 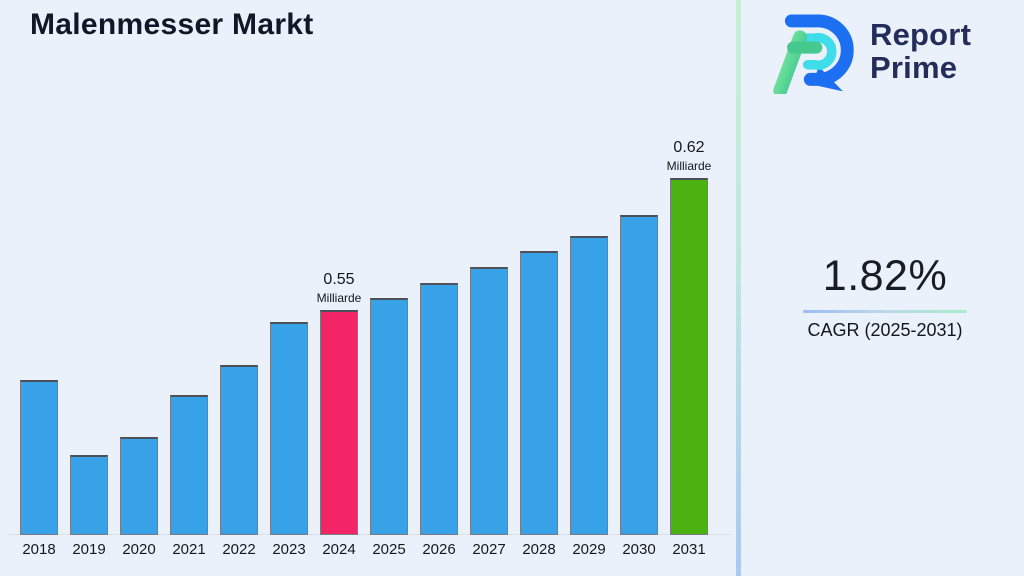 What do you see at coordinates (339, 549) in the screenshot?
I see `x-tick-2024: 2024` at bounding box center [339, 549].